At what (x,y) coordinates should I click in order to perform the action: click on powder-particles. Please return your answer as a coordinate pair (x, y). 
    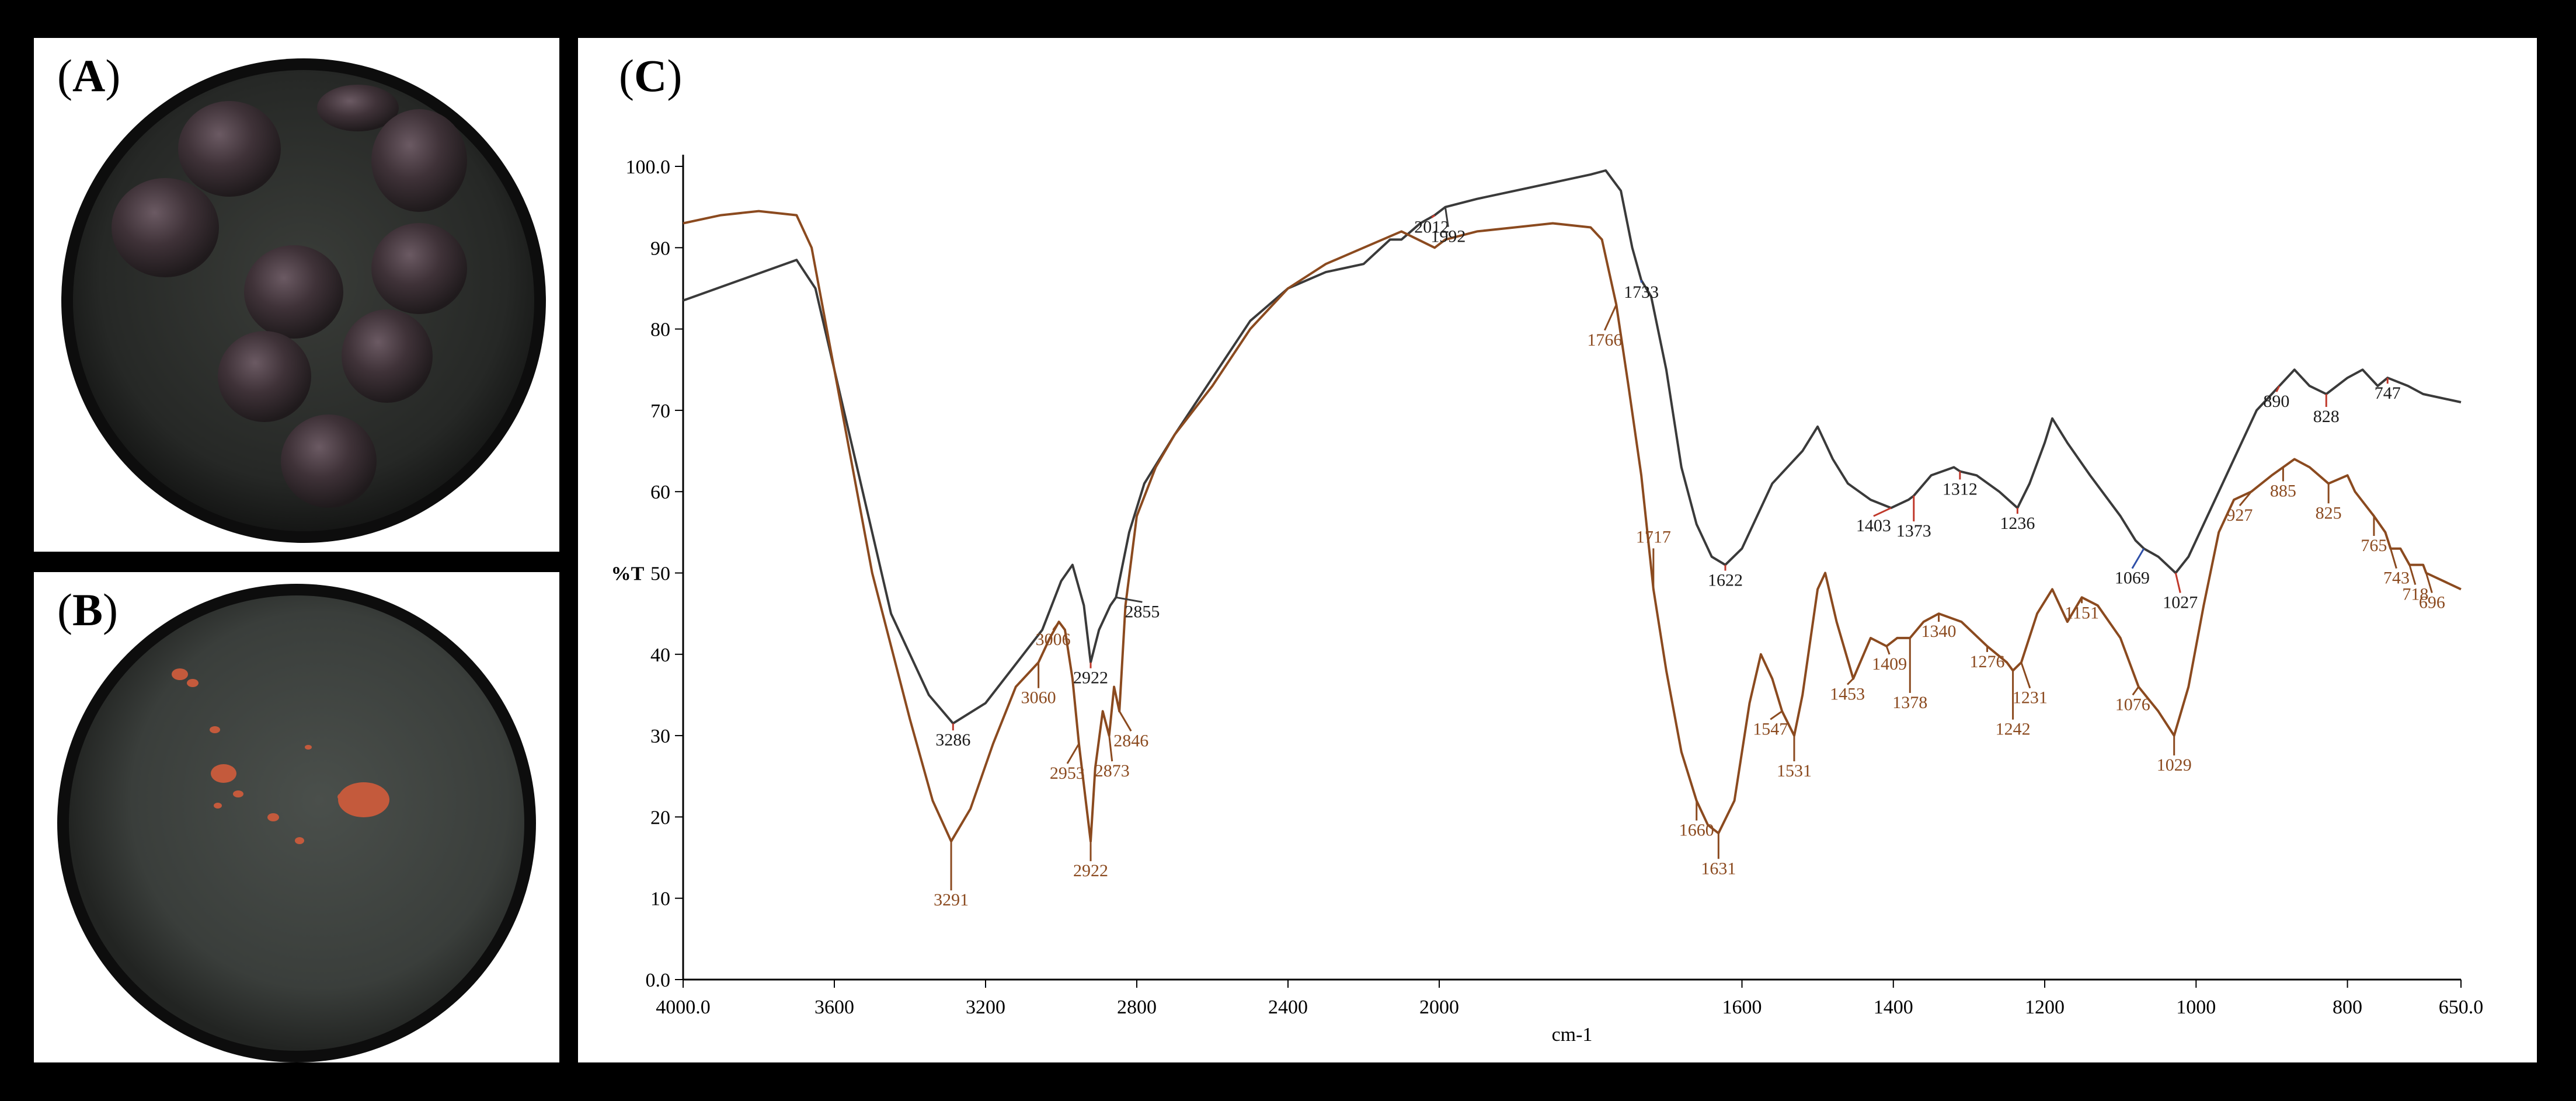
    Looking at the image, I should click on (280, 756).